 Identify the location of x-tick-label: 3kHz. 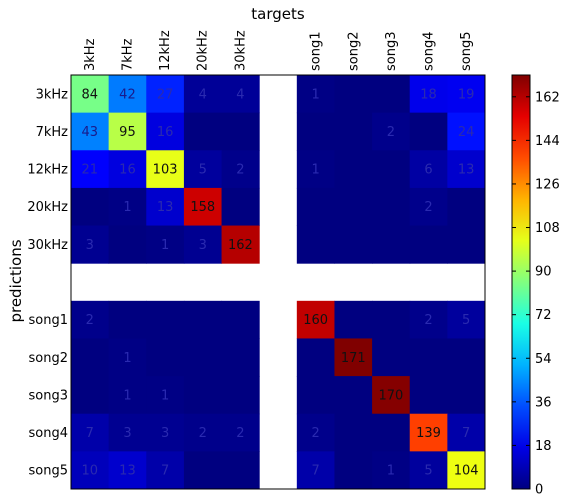
(90, 54).